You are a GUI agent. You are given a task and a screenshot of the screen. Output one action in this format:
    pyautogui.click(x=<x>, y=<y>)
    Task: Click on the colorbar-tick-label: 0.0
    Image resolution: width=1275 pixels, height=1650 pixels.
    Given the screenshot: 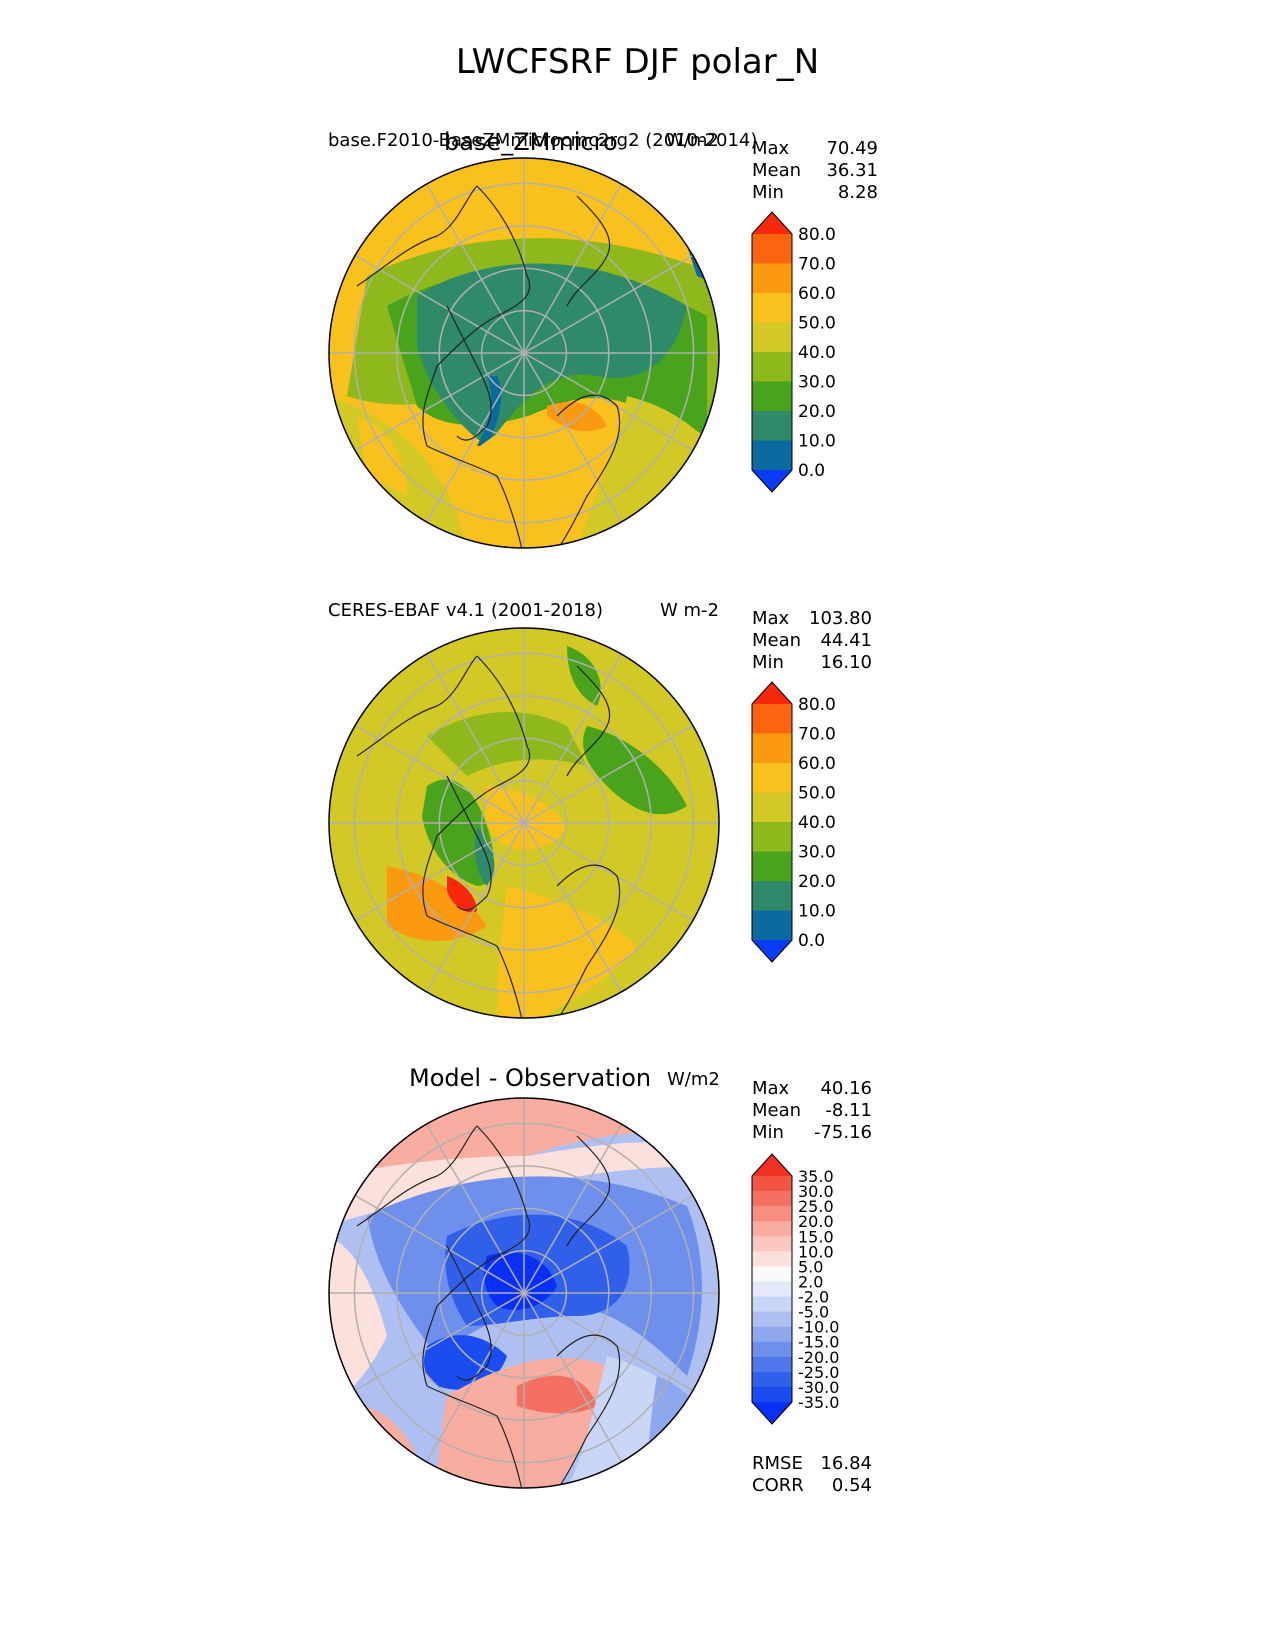 What is the action you would take?
    pyautogui.click(x=811, y=941)
    